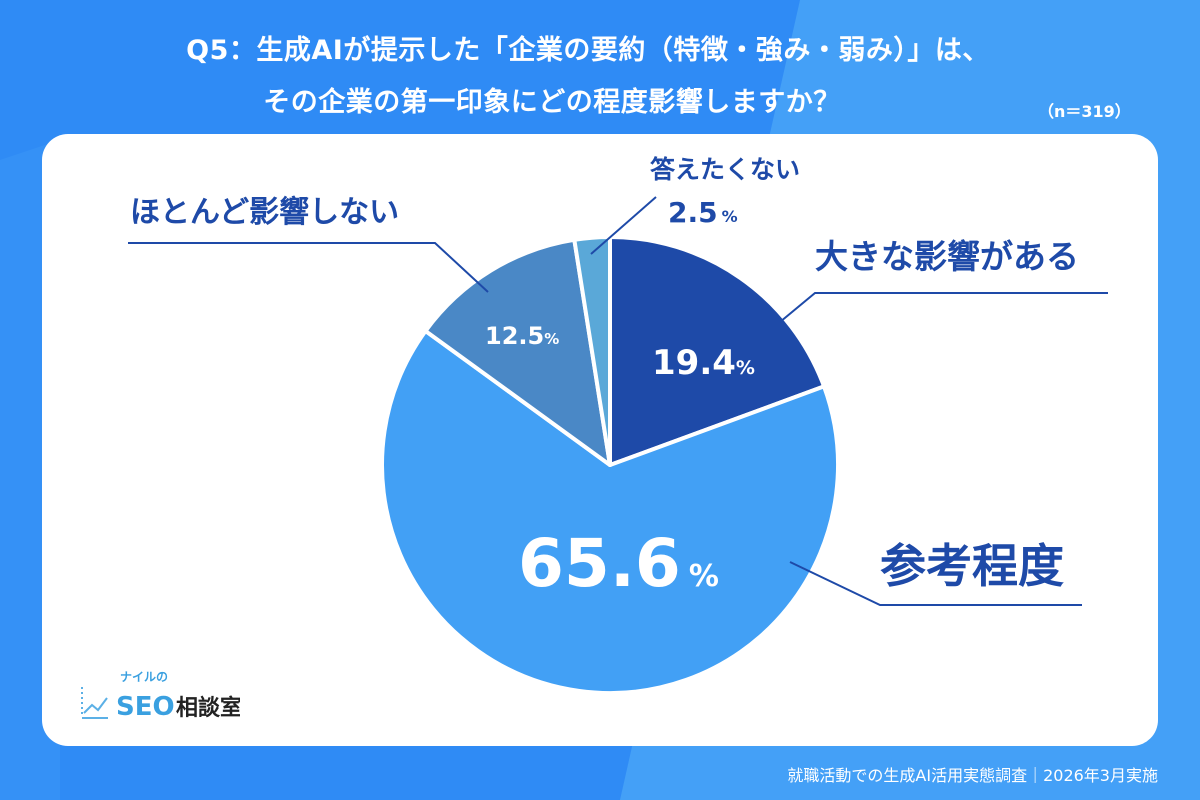 This screenshot has width=1200, height=800. Describe the element at coordinates (264, 212) in the screenshot. I see `label-little-impact: ほとんど影響しない` at that location.